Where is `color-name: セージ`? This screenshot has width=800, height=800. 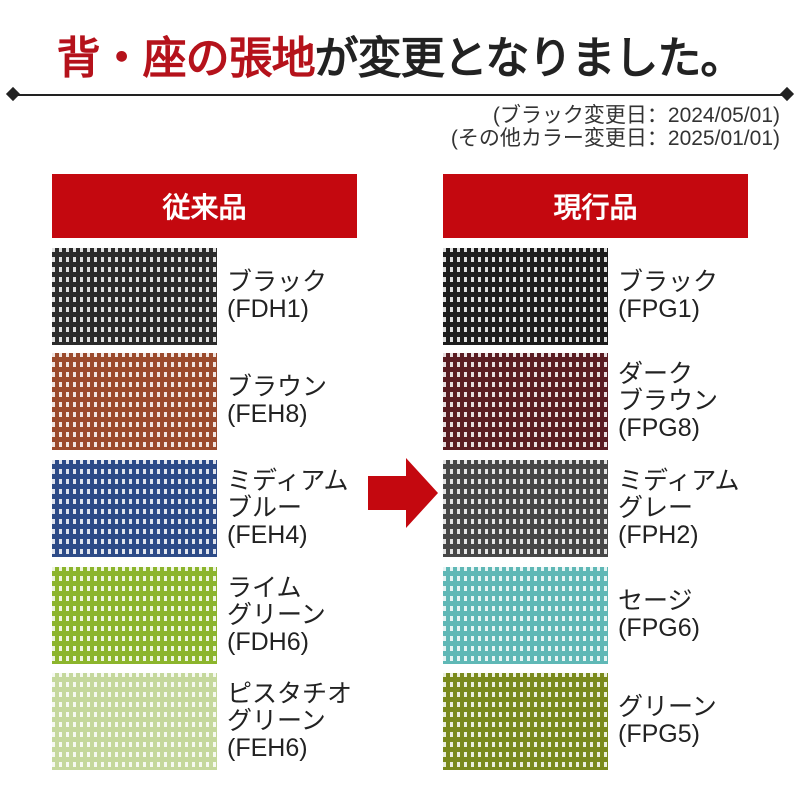 color-name: セージ is located at coordinates (655, 601).